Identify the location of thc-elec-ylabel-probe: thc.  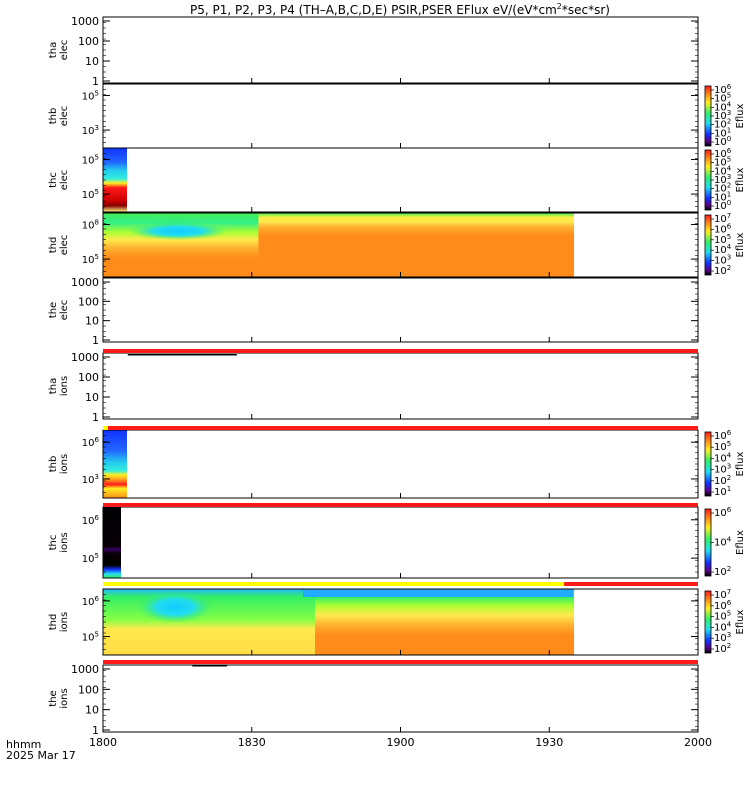
(53, 180).